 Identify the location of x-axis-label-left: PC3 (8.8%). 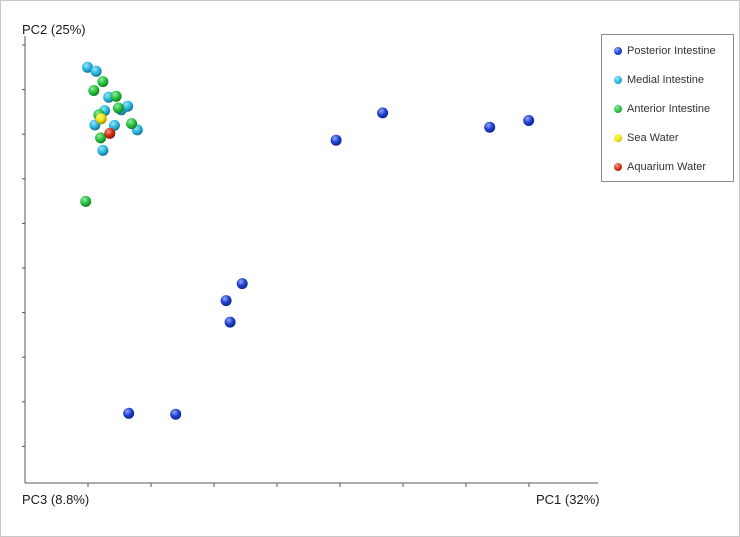
(56, 499).